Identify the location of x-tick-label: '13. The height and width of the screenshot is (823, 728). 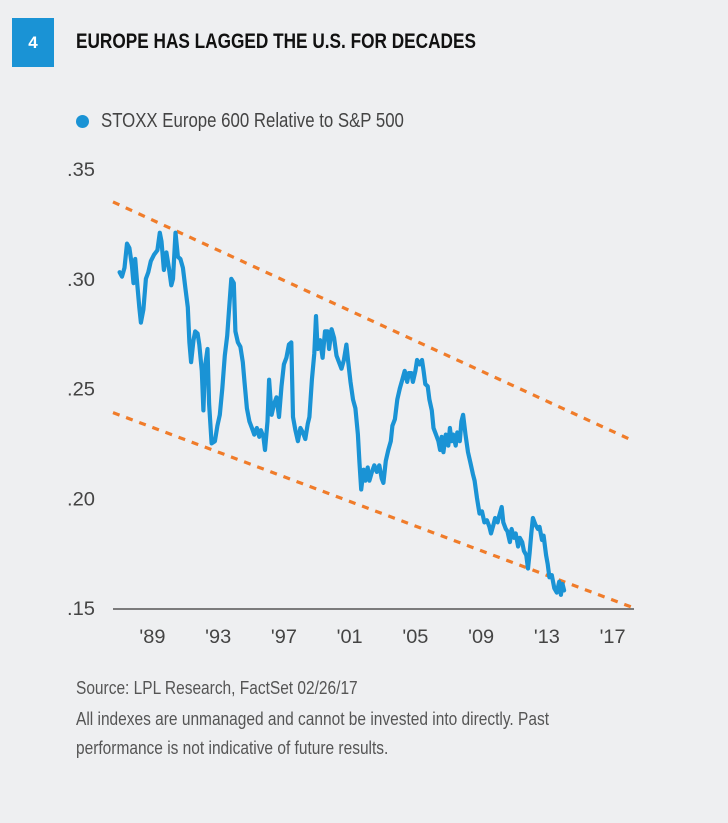
(547, 637).